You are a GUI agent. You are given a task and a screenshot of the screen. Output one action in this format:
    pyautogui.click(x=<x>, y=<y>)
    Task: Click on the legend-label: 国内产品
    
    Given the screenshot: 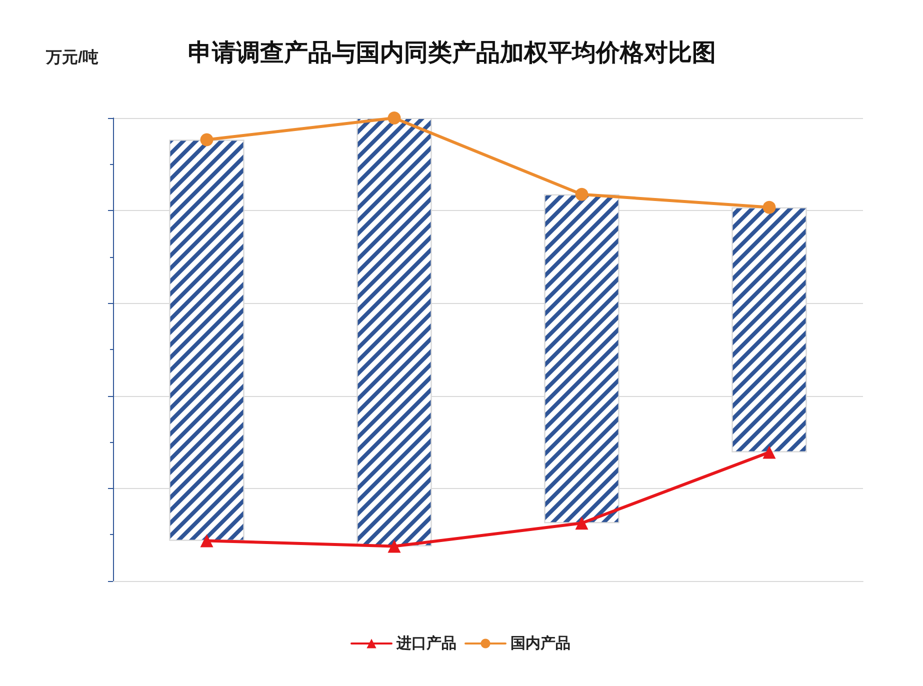 What is the action you would take?
    pyautogui.click(x=540, y=643)
    